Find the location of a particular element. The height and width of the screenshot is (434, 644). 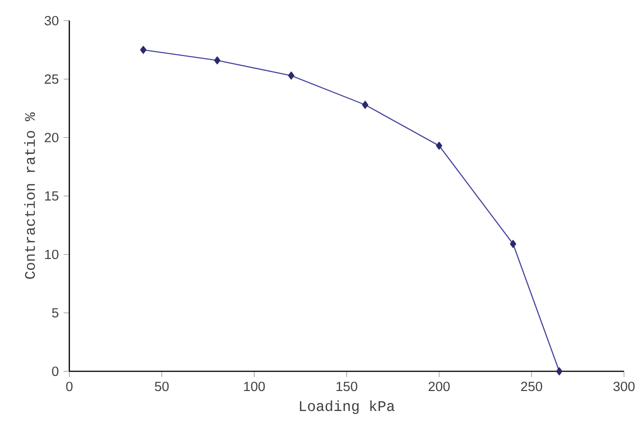

y-tick-label: 30 is located at coordinates (51, 21).